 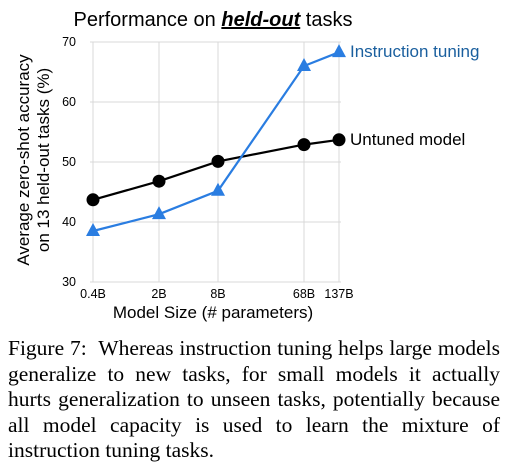 What do you see at coordinates (304, 294) in the screenshot?
I see `x-tick-label: 68B` at bounding box center [304, 294].